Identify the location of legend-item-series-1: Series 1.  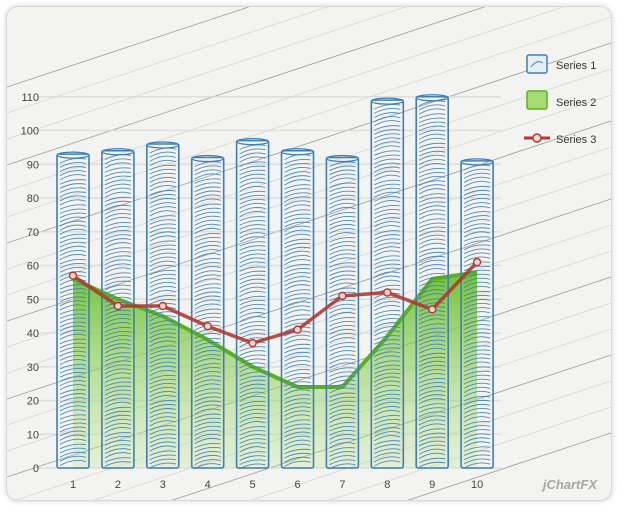
(561, 64).